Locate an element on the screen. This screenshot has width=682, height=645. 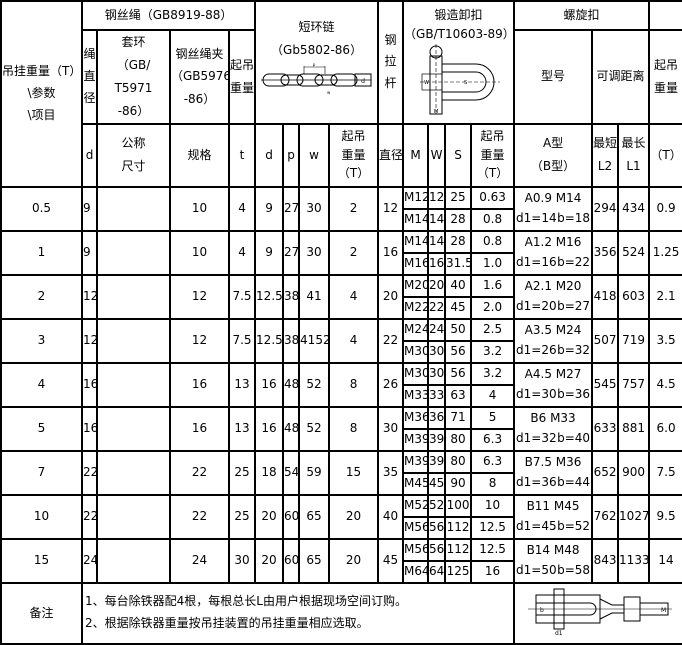
note-line: 2、根据除铁器重量按吊挂装置的吊挂重量相应选取。 is located at coordinates (227, 623).